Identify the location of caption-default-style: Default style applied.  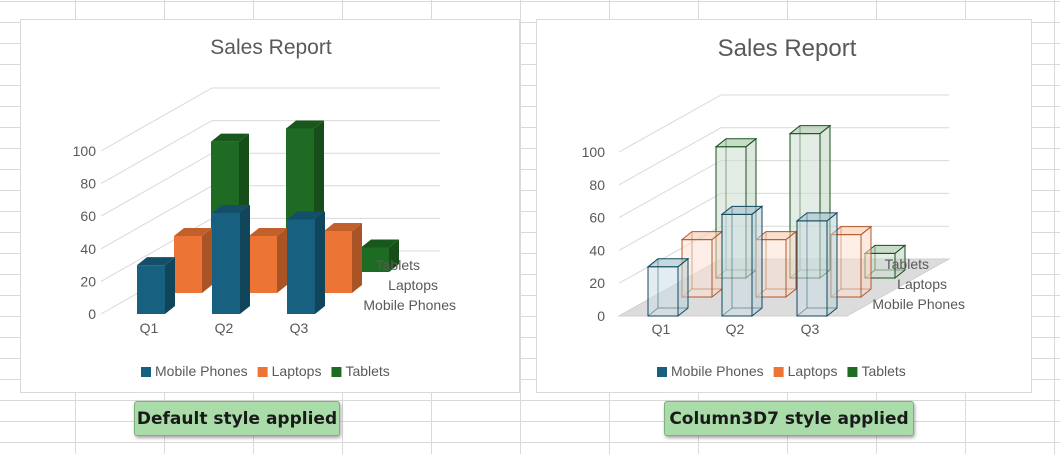
(237, 418).